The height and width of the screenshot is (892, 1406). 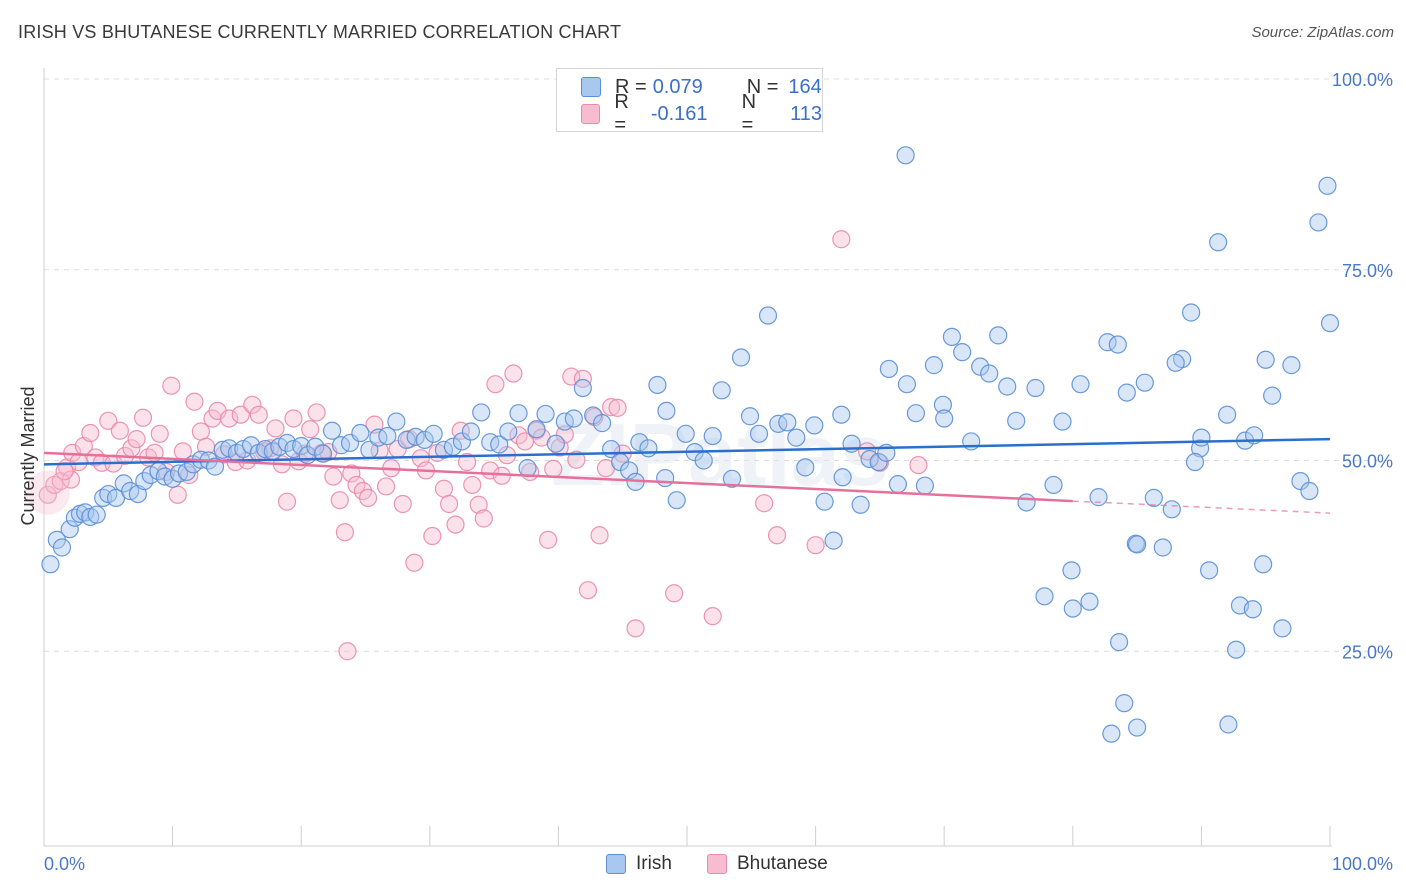 What do you see at coordinates (1362, 80) in the screenshot?
I see `y-tick-label-100: 100.0%` at bounding box center [1362, 80].